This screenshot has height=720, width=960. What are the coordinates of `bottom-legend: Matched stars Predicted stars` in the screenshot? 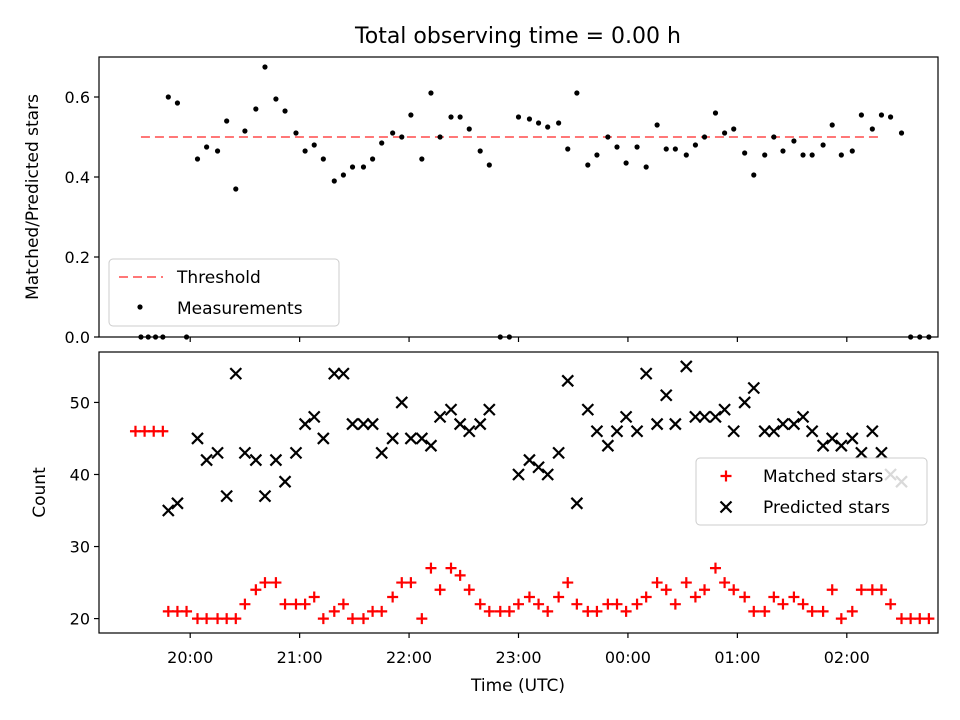 It's located at (811, 491).